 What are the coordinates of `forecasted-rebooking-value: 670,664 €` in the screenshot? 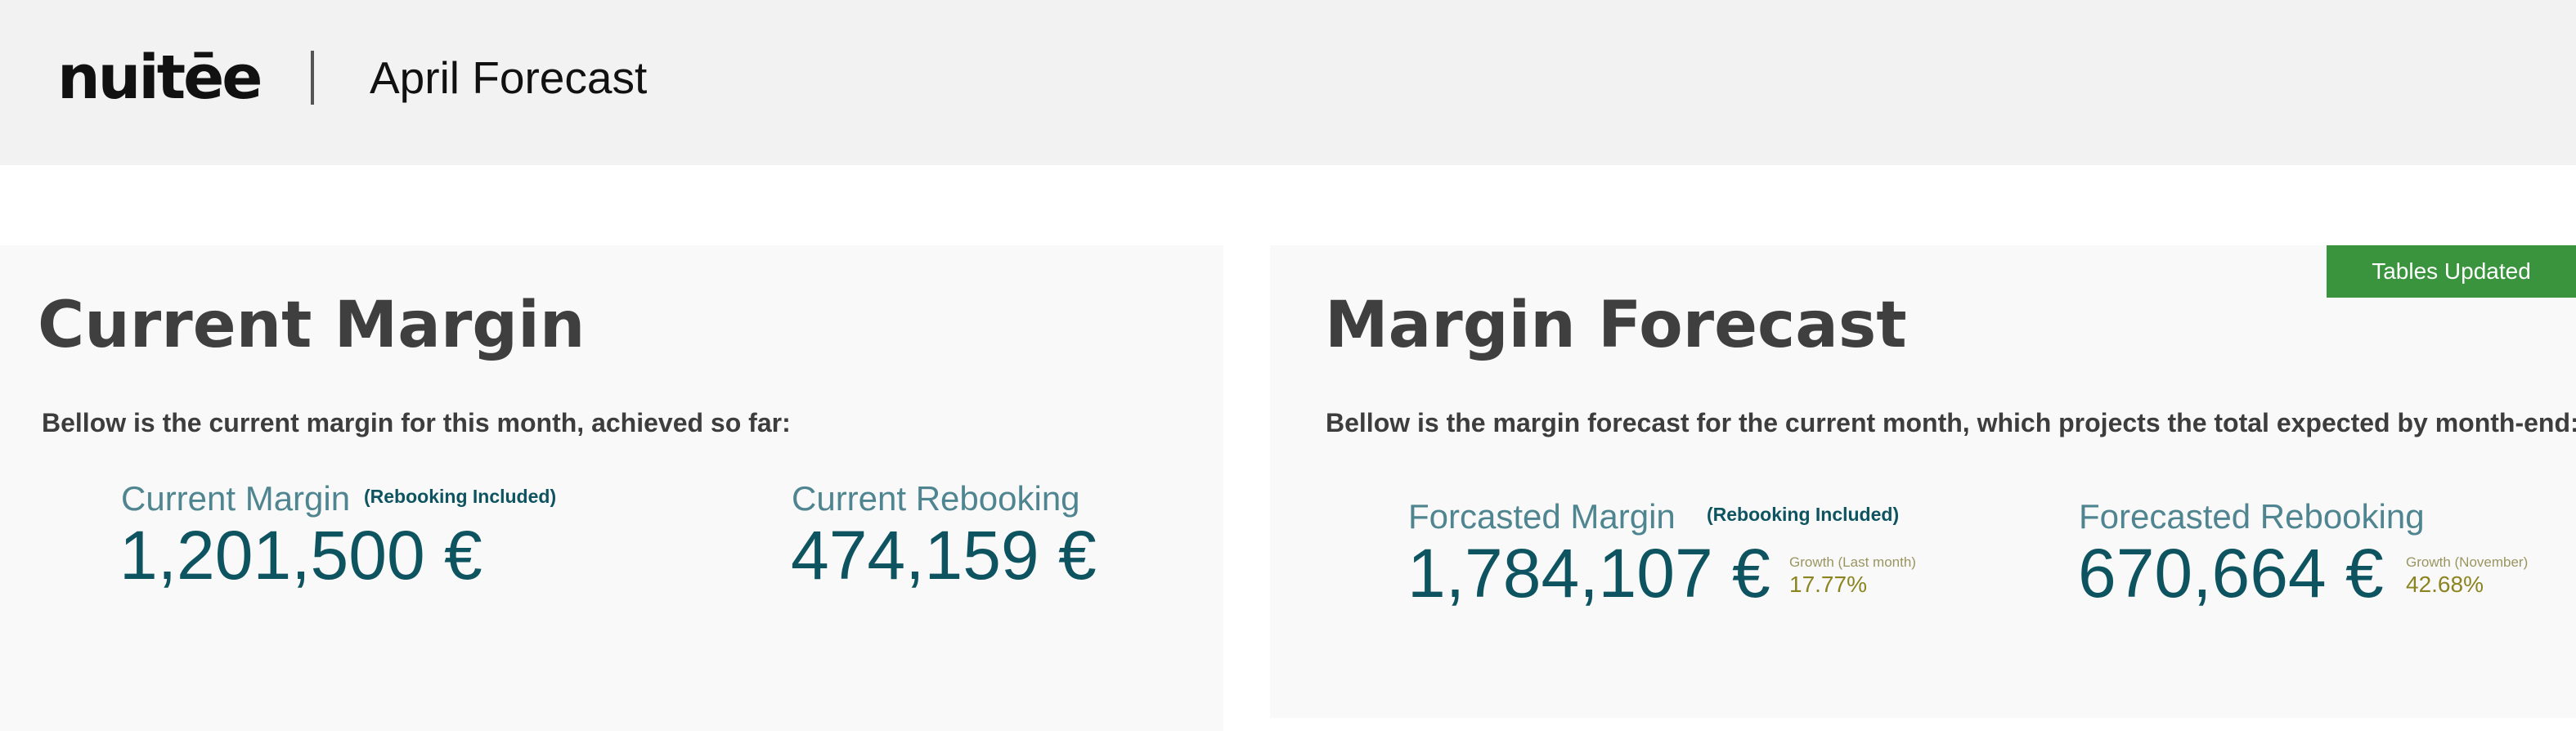 It's located at (2231, 573).